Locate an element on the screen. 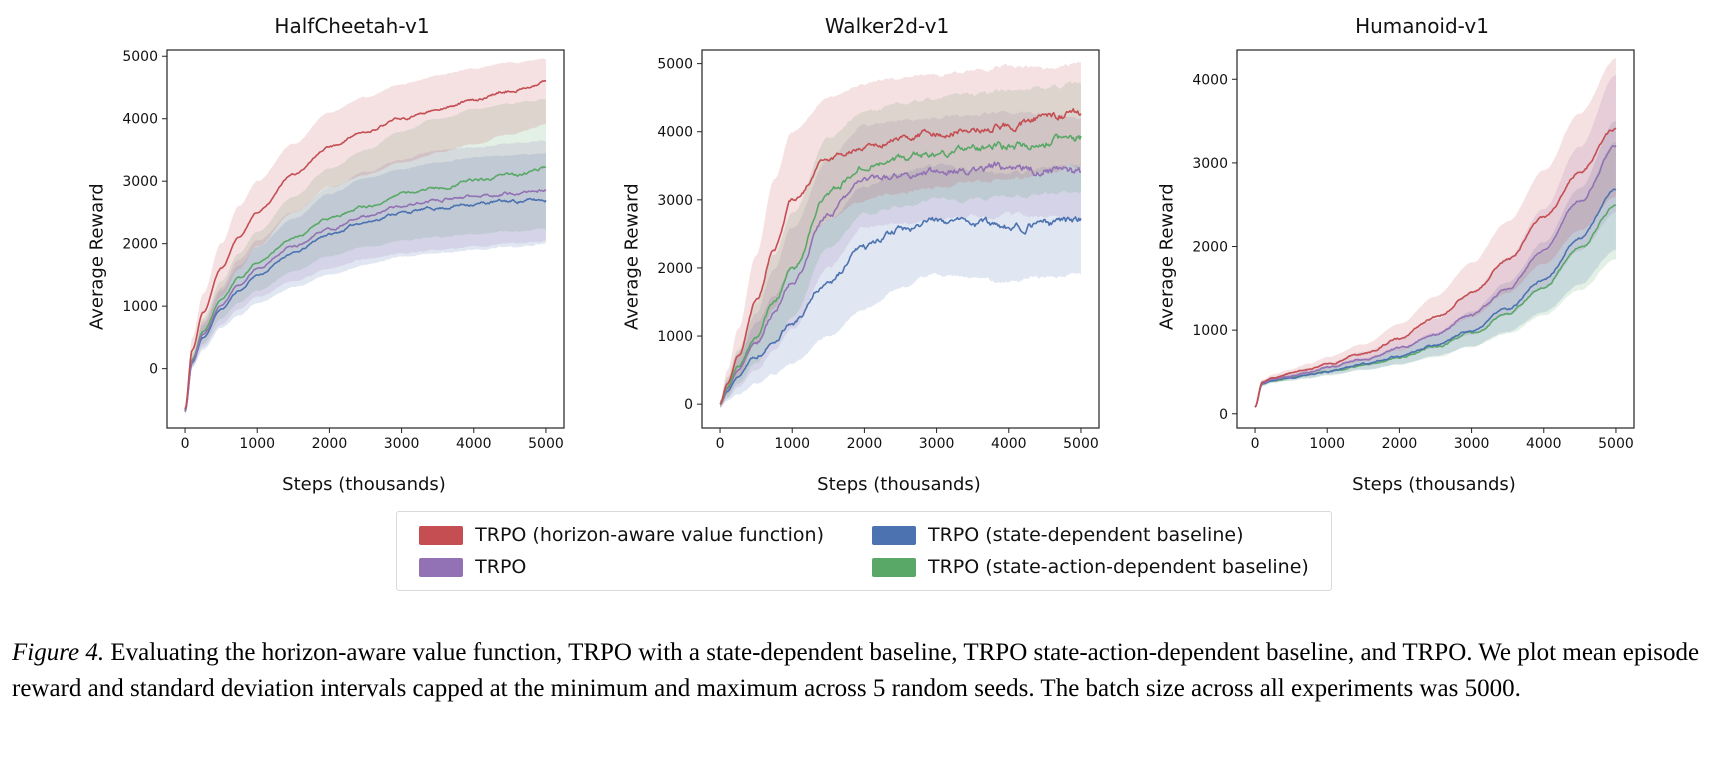 Image resolution: width=1728 pixels, height=782 pixels. chart-title-halfcheetah: HalfCheetah-v1 is located at coordinates (352, 26).